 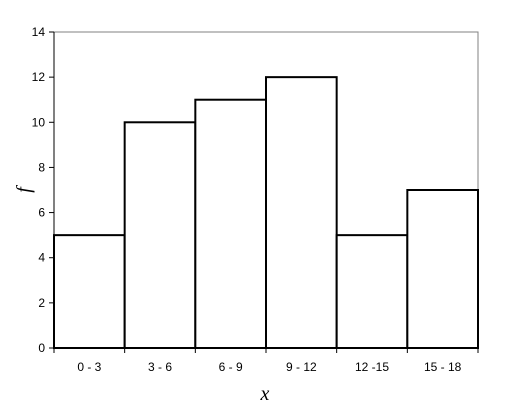 I want to click on y-tick-label: 14, so click(x=39, y=32).